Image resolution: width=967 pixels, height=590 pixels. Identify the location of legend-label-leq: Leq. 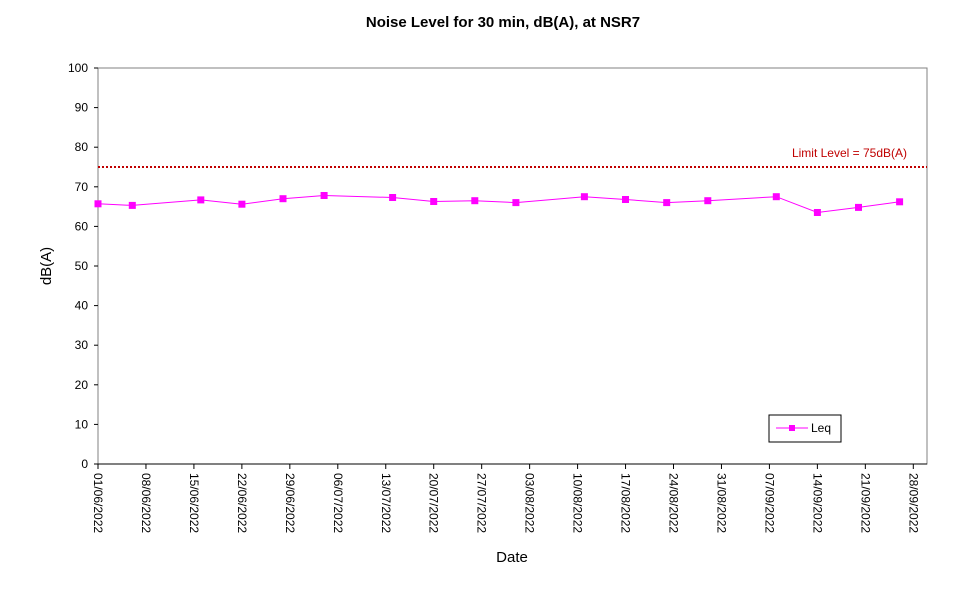
(821, 428).